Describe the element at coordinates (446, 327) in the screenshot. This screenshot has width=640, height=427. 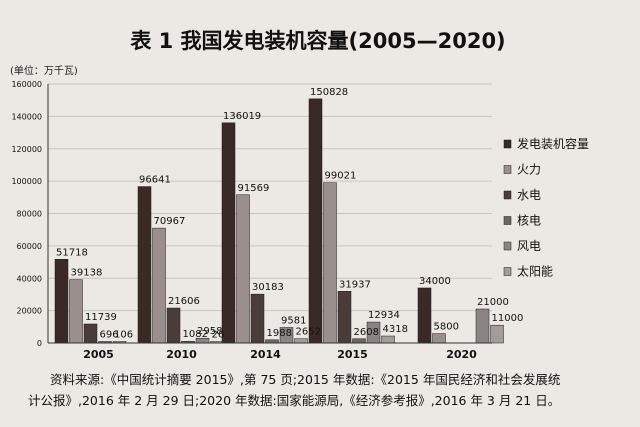
I see `data-label: 5800` at that location.